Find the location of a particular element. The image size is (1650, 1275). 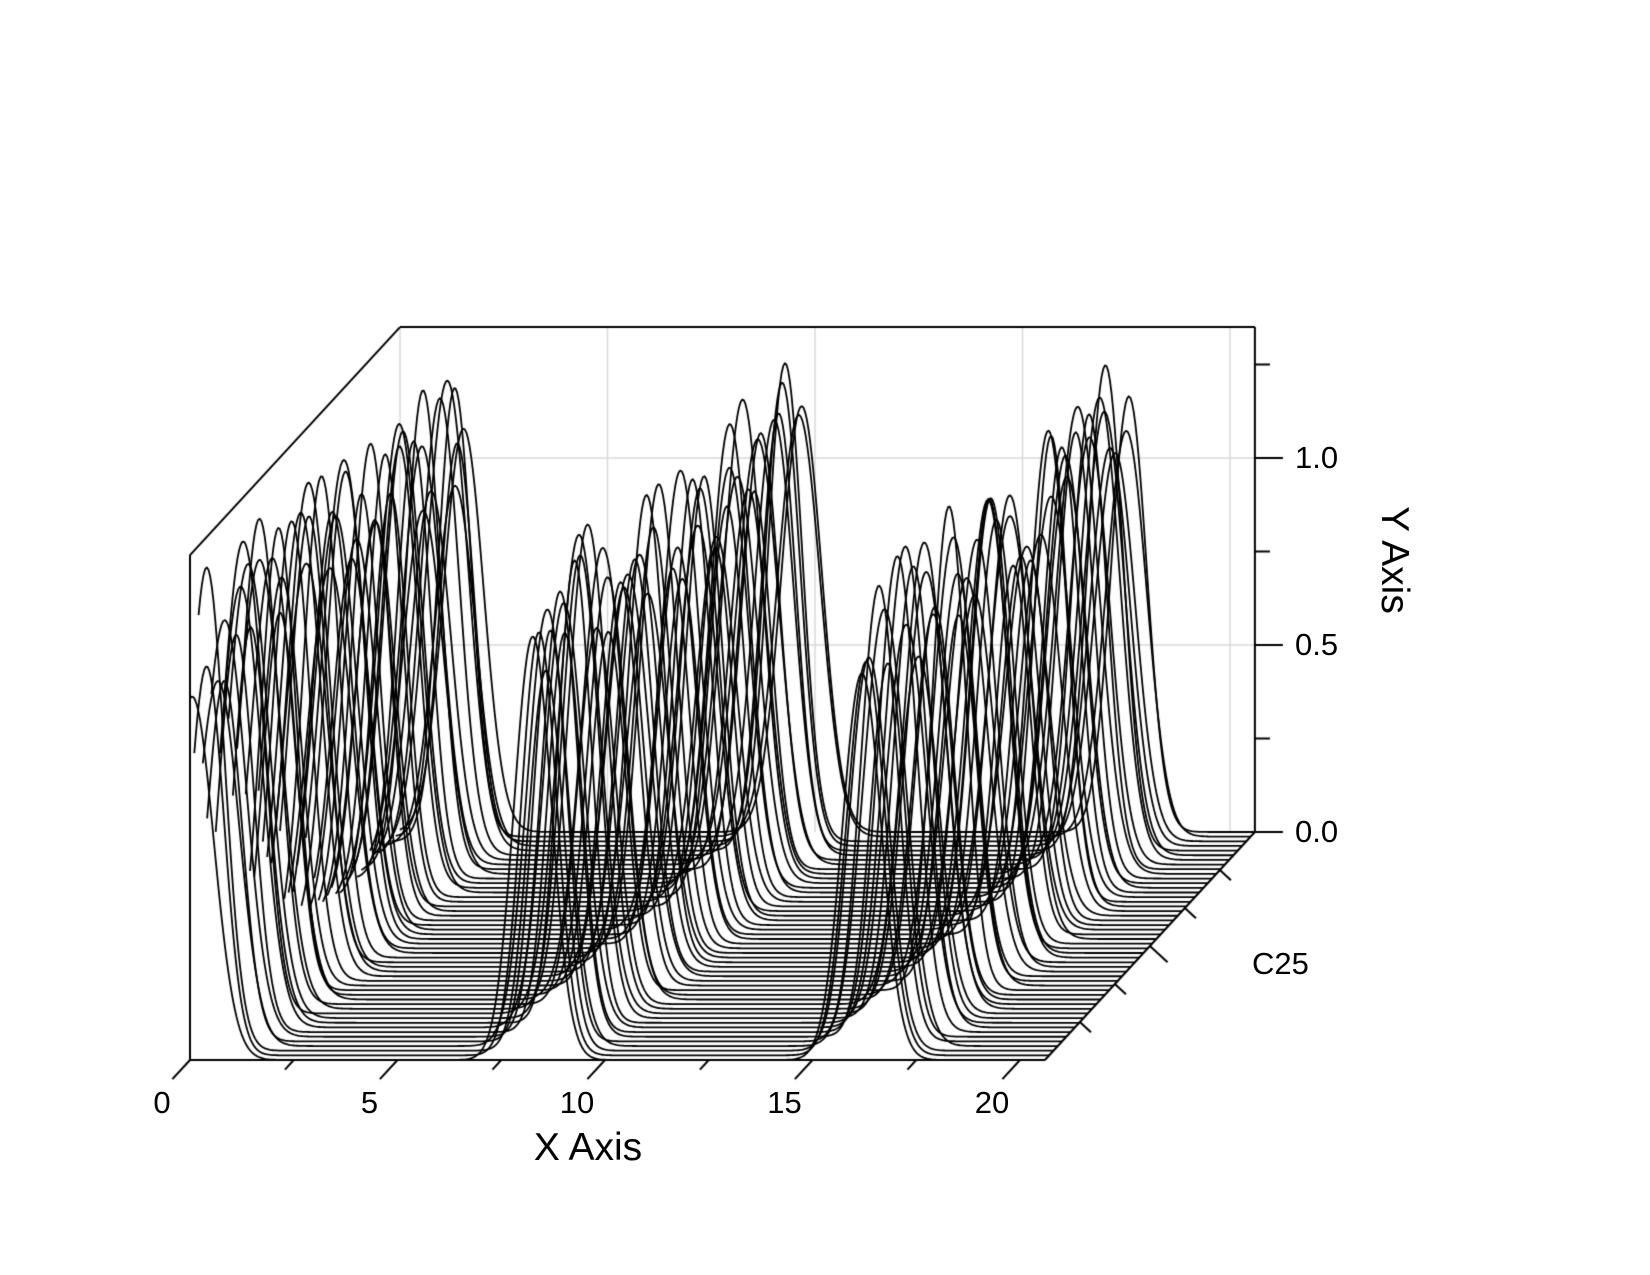

x-tick-label: 15 is located at coordinates (784, 1102).